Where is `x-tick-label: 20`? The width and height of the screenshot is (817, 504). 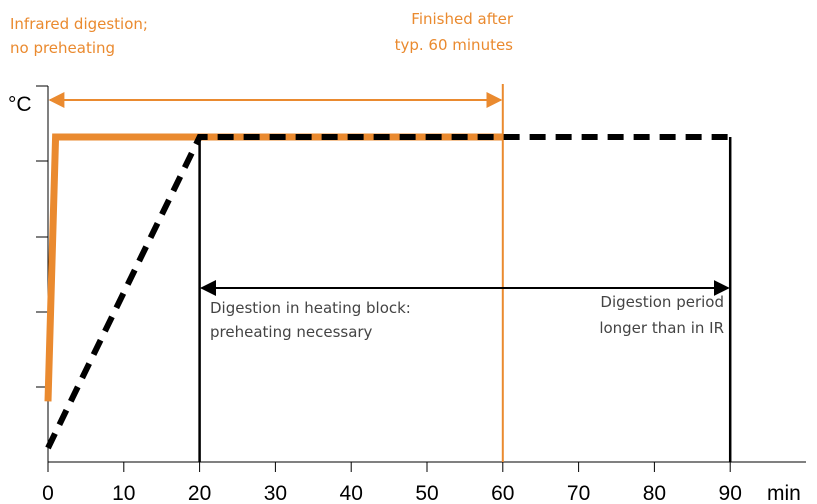
x-tick-label: 20 is located at coordinates (199, 493).